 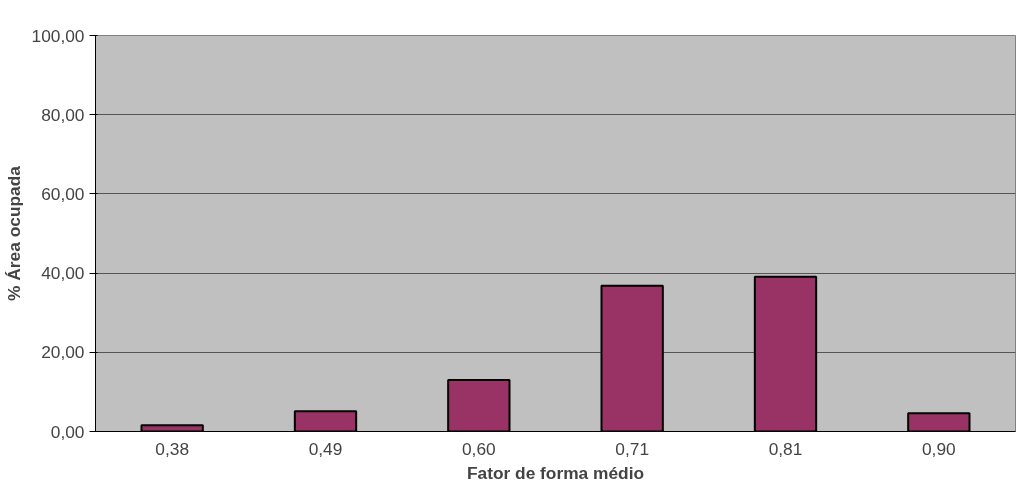 I want to click on y-tick-label: 60,00, so click(x=63, y=193).